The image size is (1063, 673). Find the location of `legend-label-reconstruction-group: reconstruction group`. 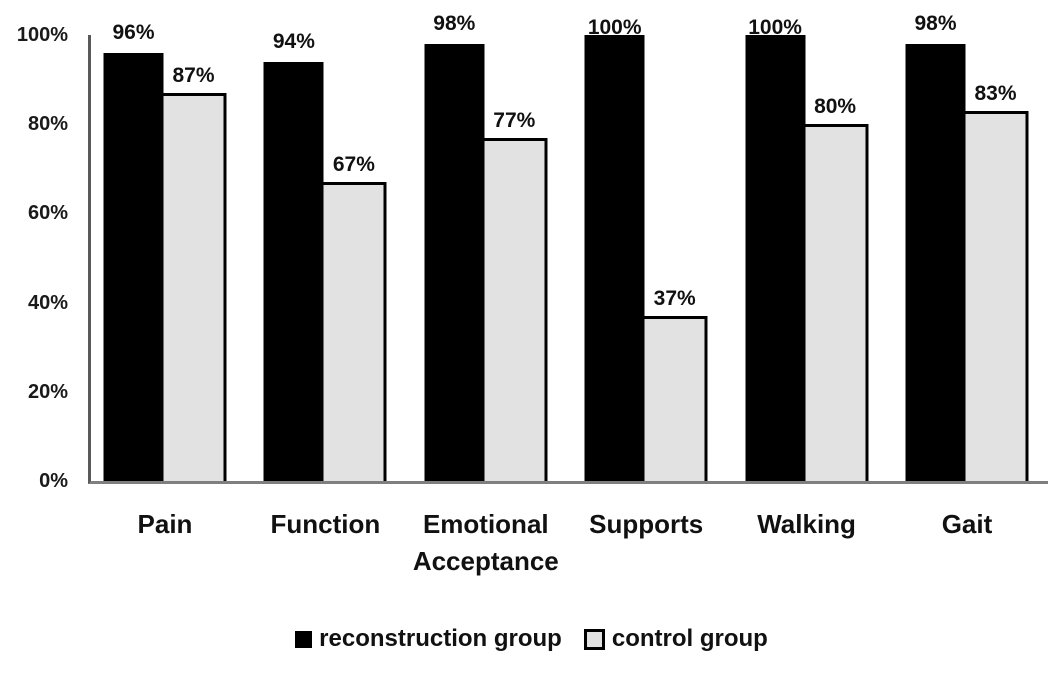

legend-label-reconstruction-group: reconstruction group is located at coordinates (440, 638).